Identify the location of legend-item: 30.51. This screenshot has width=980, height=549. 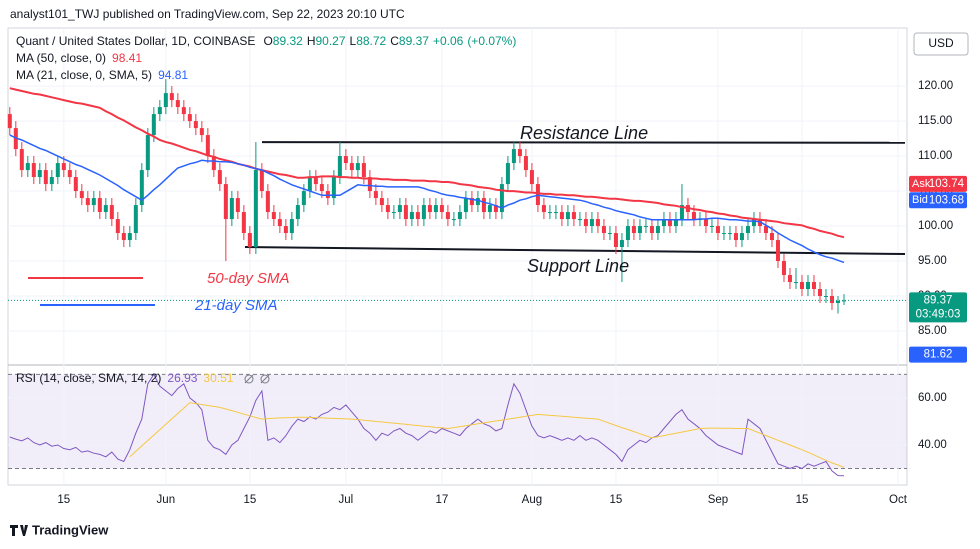
(218, 378).